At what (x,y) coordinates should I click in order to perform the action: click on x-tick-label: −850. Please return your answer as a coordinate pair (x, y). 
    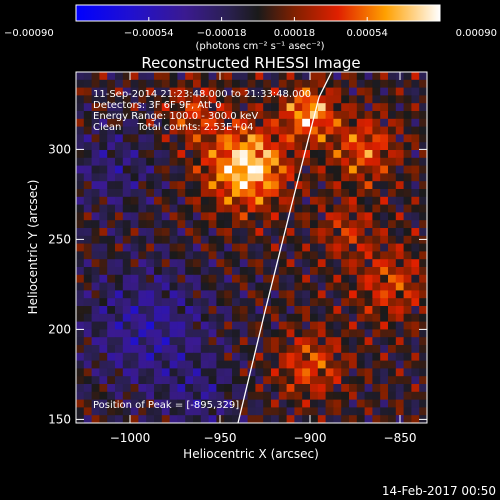
    Looking at the image, I should click on (400, 438).